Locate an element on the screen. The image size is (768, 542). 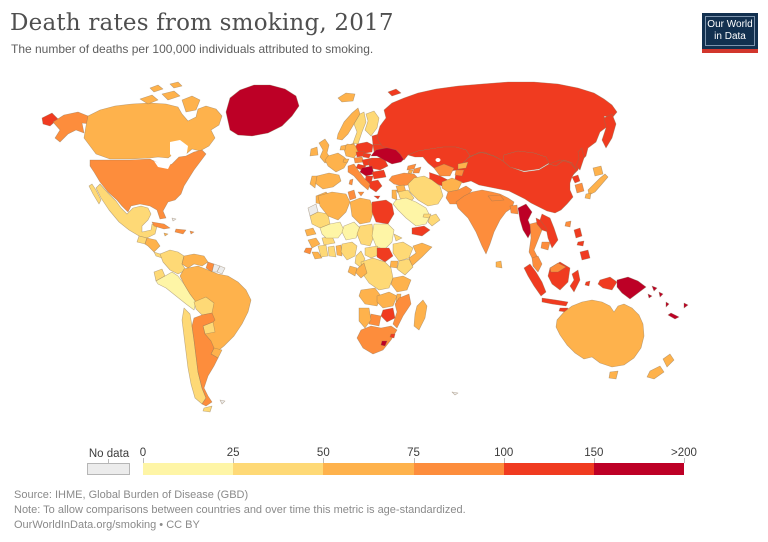
country-tierra-del-fuego is located at coordinates (207, 409).